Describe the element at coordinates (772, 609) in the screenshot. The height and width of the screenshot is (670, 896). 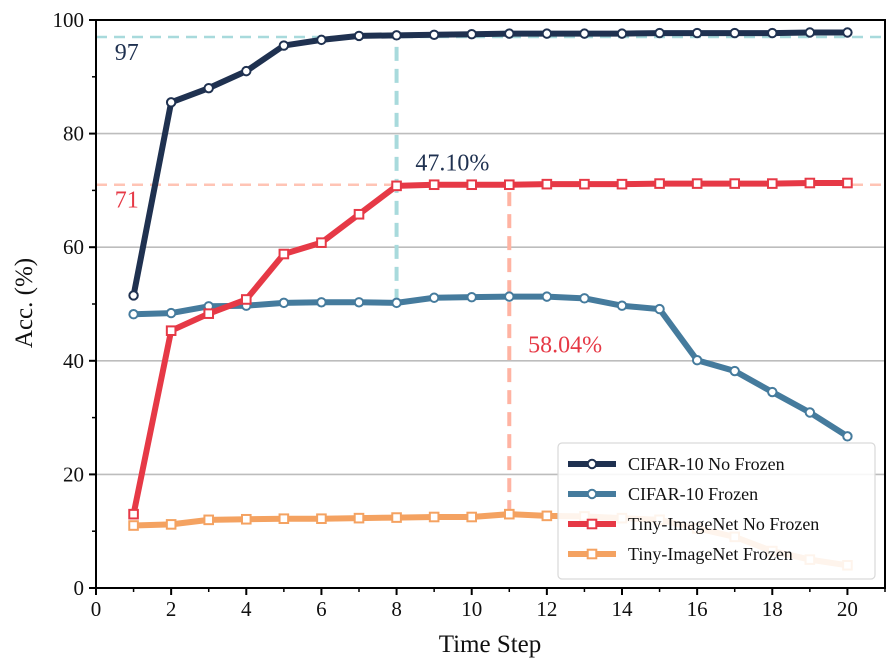
I see `x-tick-label-18: 18` at that location.